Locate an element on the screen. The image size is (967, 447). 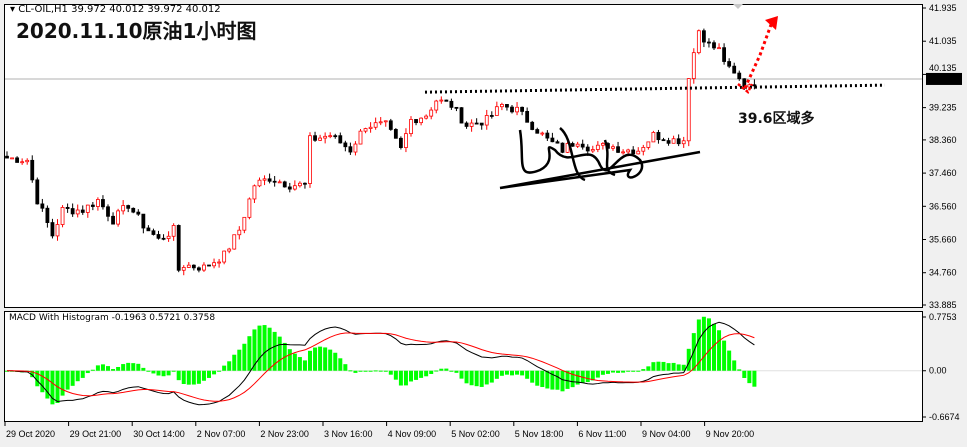
y-tick-label: 41.035 is located at coordinates (943, 41).